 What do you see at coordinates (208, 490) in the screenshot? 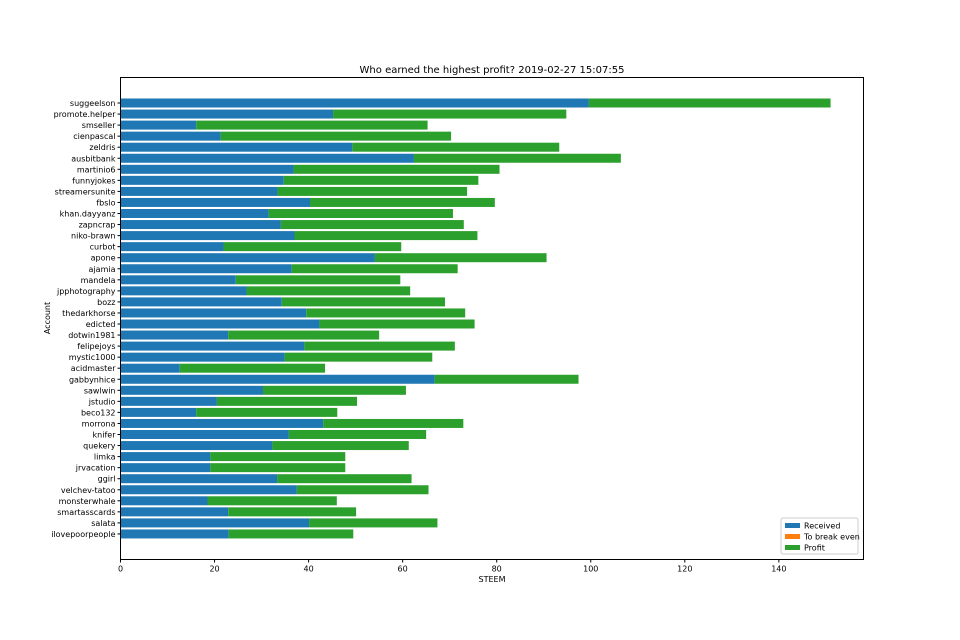
I see `bar-received-velchev-tatoo` at bounding box center [208, 490].